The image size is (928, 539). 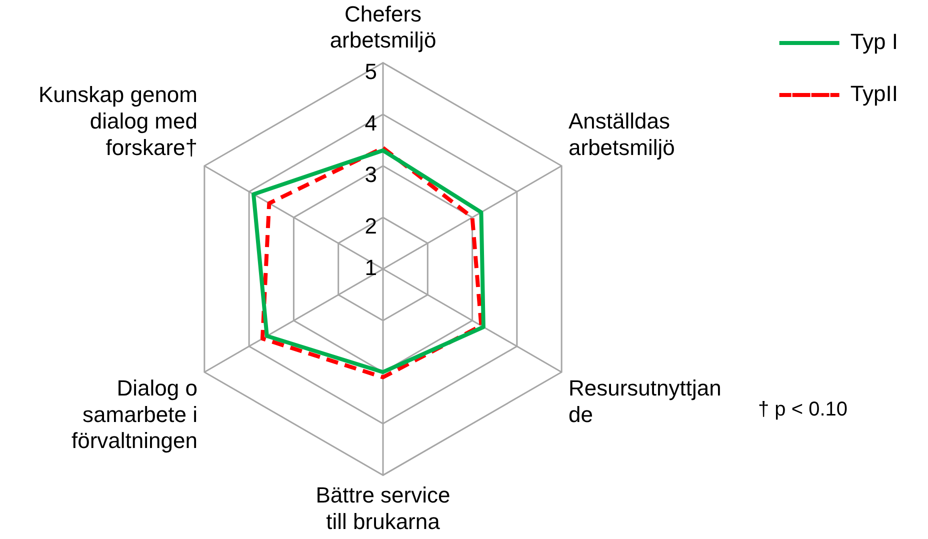 What do you see at coordinates (874, 93) in the screenshot?
I see `legend-label: TypII` at bounding box center [874, 93].